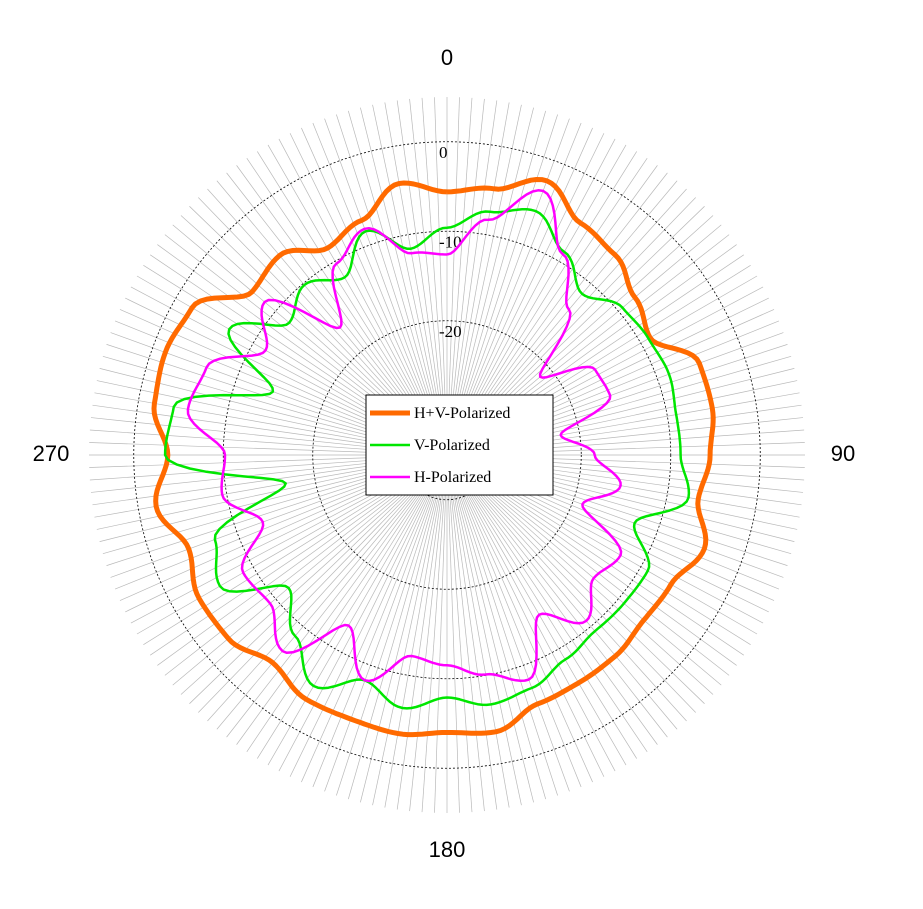  What do you see at coordinates (450, 331) in the screenshot?
I see `radial-tick-label: -20` at bounding box center [450, 331].